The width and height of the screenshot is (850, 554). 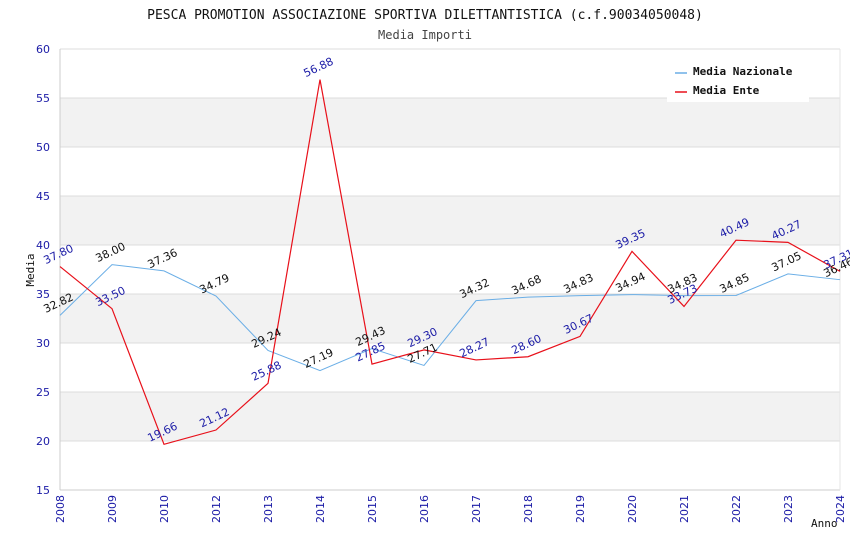 What do you see at coordinates (43, 147) in the screenshot?
I see `y-tick-label: 50` at bounding box center [43, 147].